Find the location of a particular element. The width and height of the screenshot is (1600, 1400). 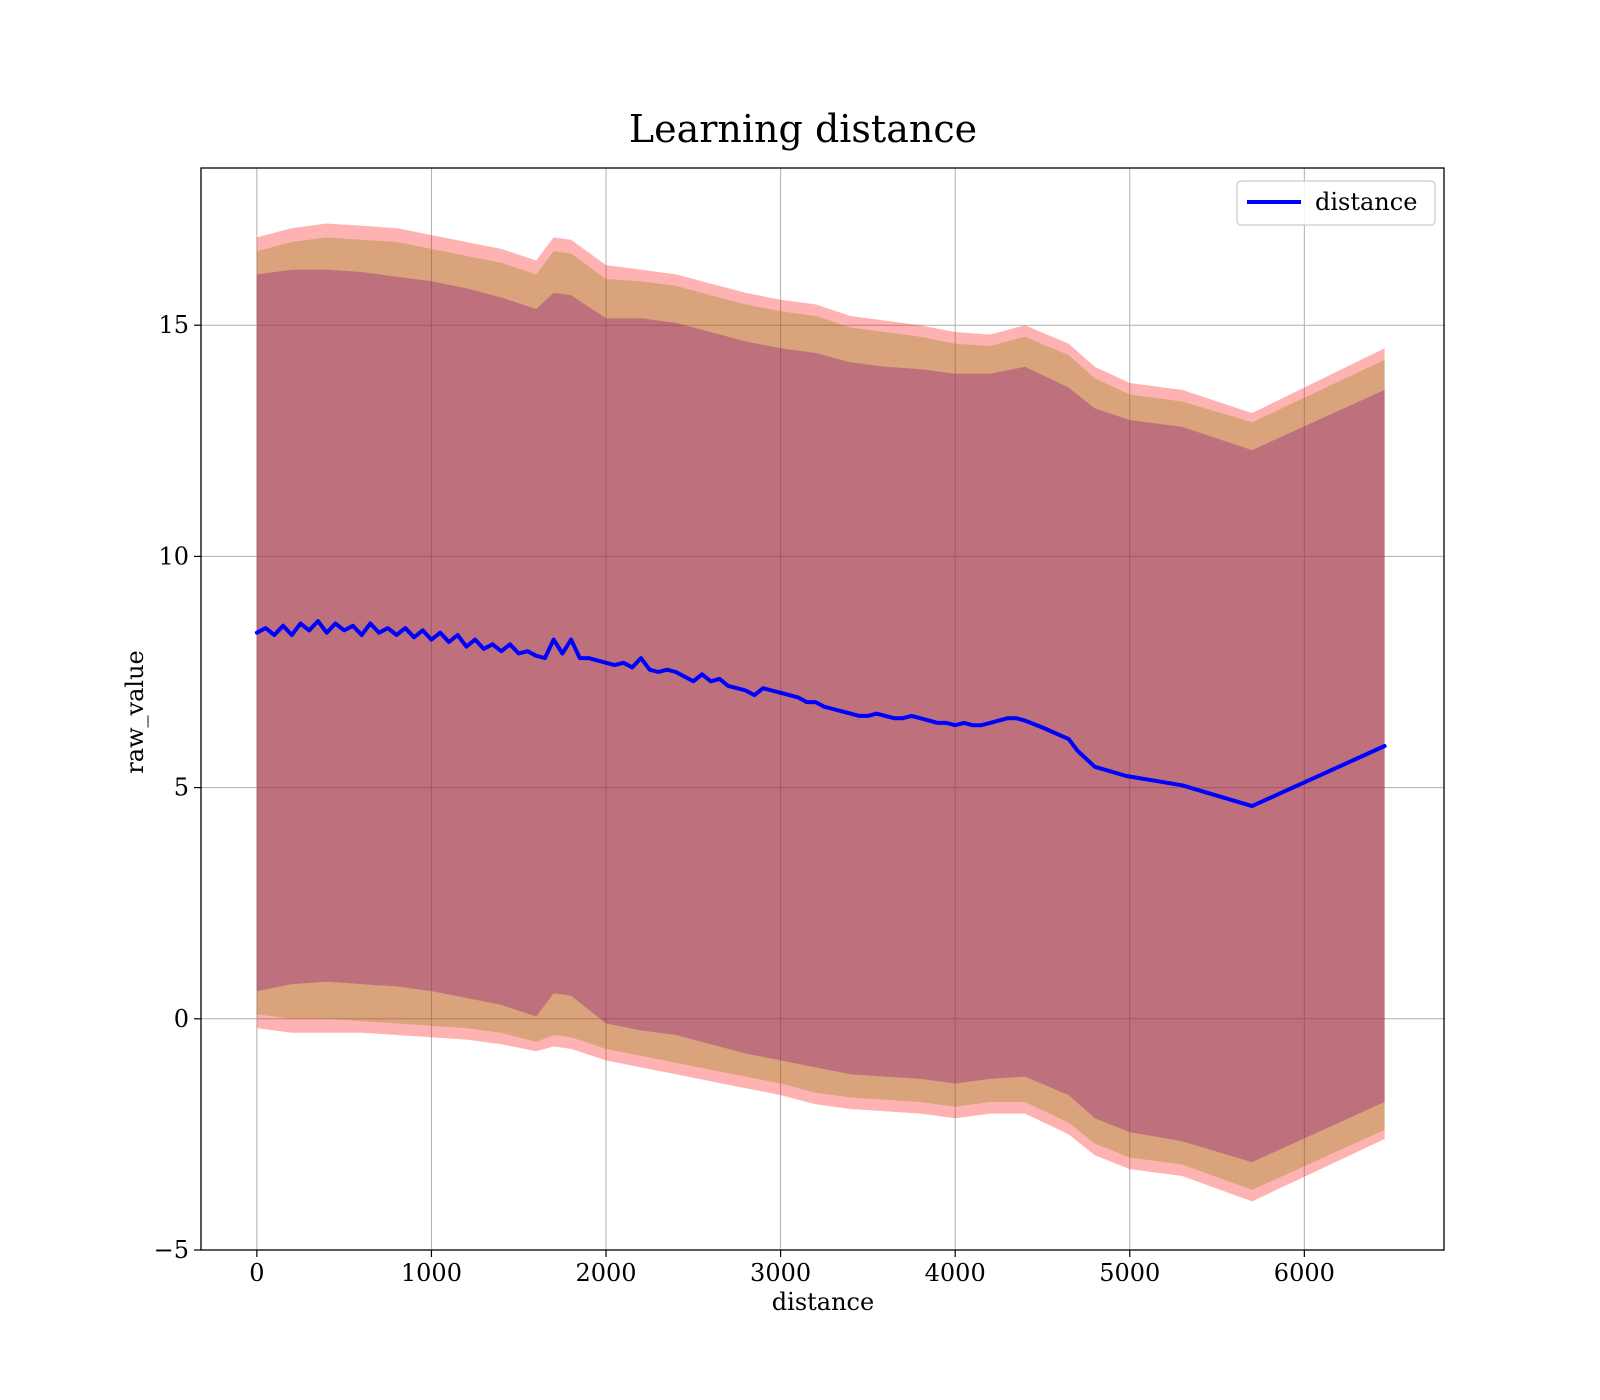

x-tick-label: 4000 is located at coordinates (955, 1273).